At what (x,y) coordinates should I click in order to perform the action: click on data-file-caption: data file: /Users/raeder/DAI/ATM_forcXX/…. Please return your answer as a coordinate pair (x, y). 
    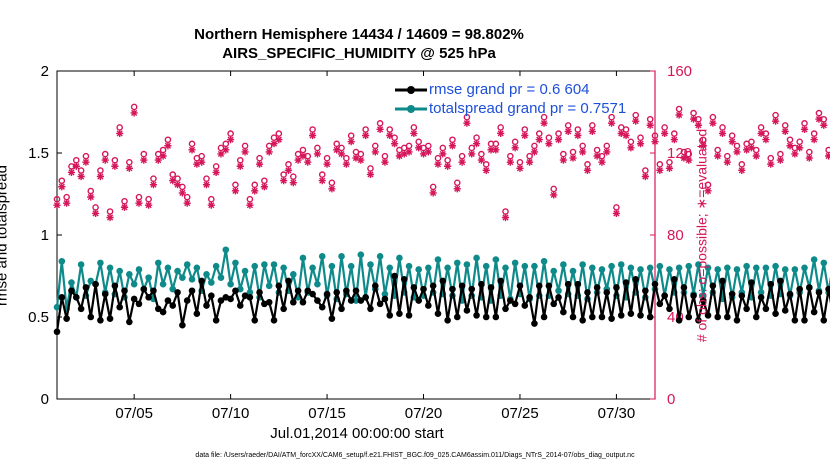
    Looking at the image, I should click on (415, 455).